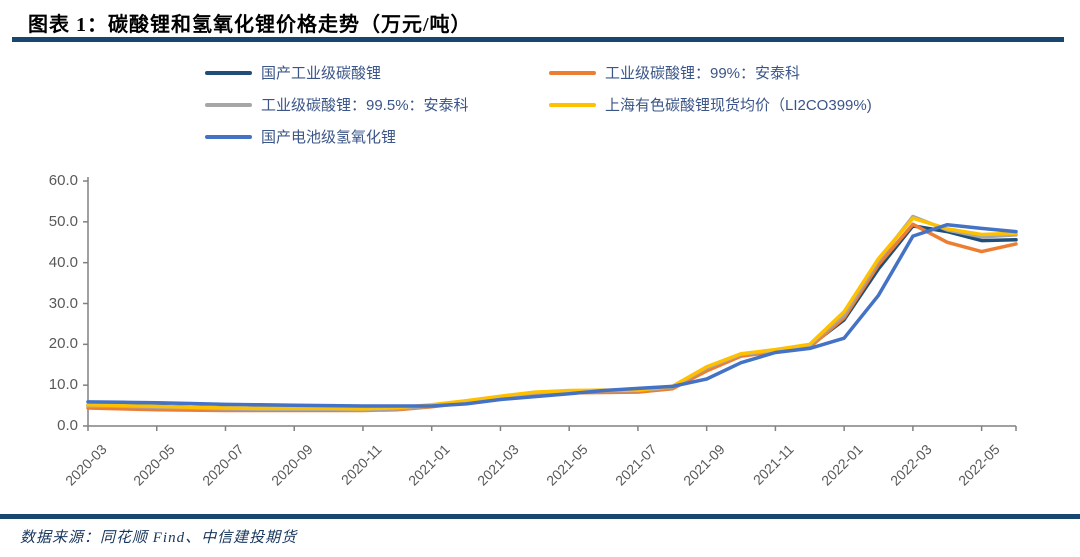 Image resolution: width=1080 pixels, height=557 pixels. I want to click on y-axis-tick-label: 60.0, so click(63, 180).